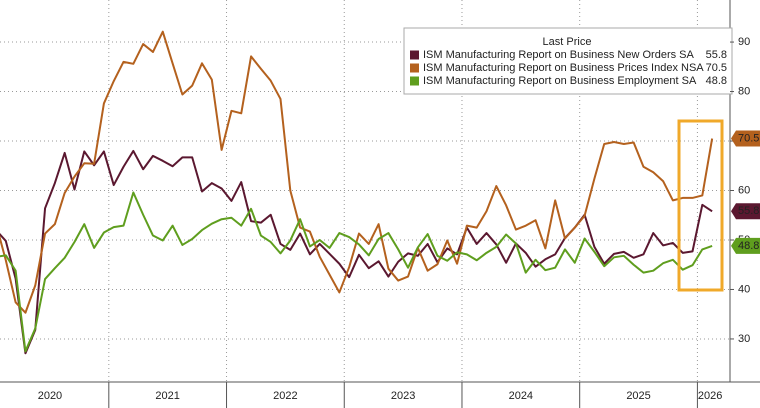 The width and height of the screenshot is (760, 408). What do you see at coordinates (638, 396) in the screenshot?
I see `x-tick-label: 2025` at bounding box center [638, 396].